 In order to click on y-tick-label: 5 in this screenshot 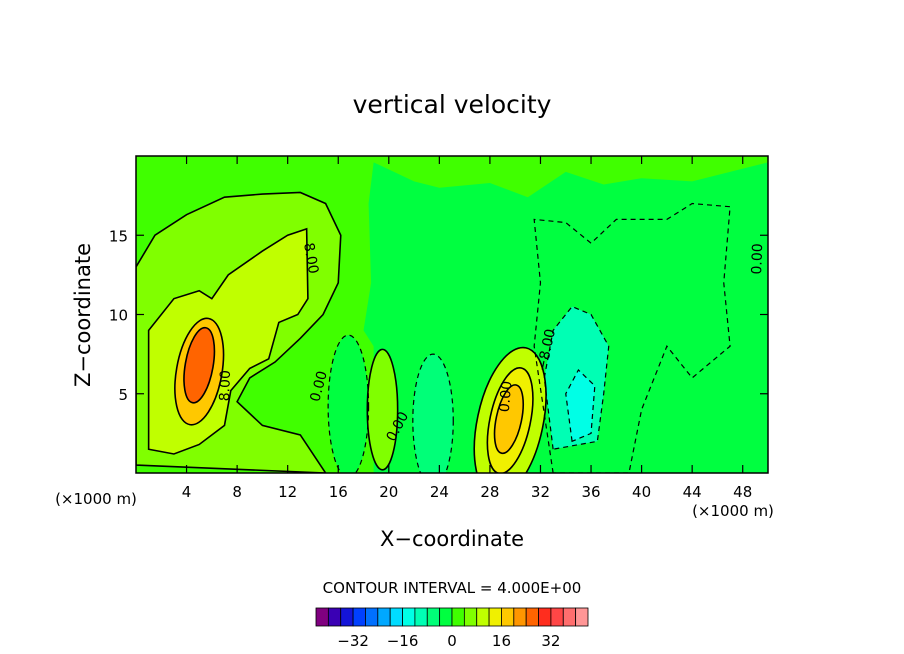, I will do `click(123, 395)`.